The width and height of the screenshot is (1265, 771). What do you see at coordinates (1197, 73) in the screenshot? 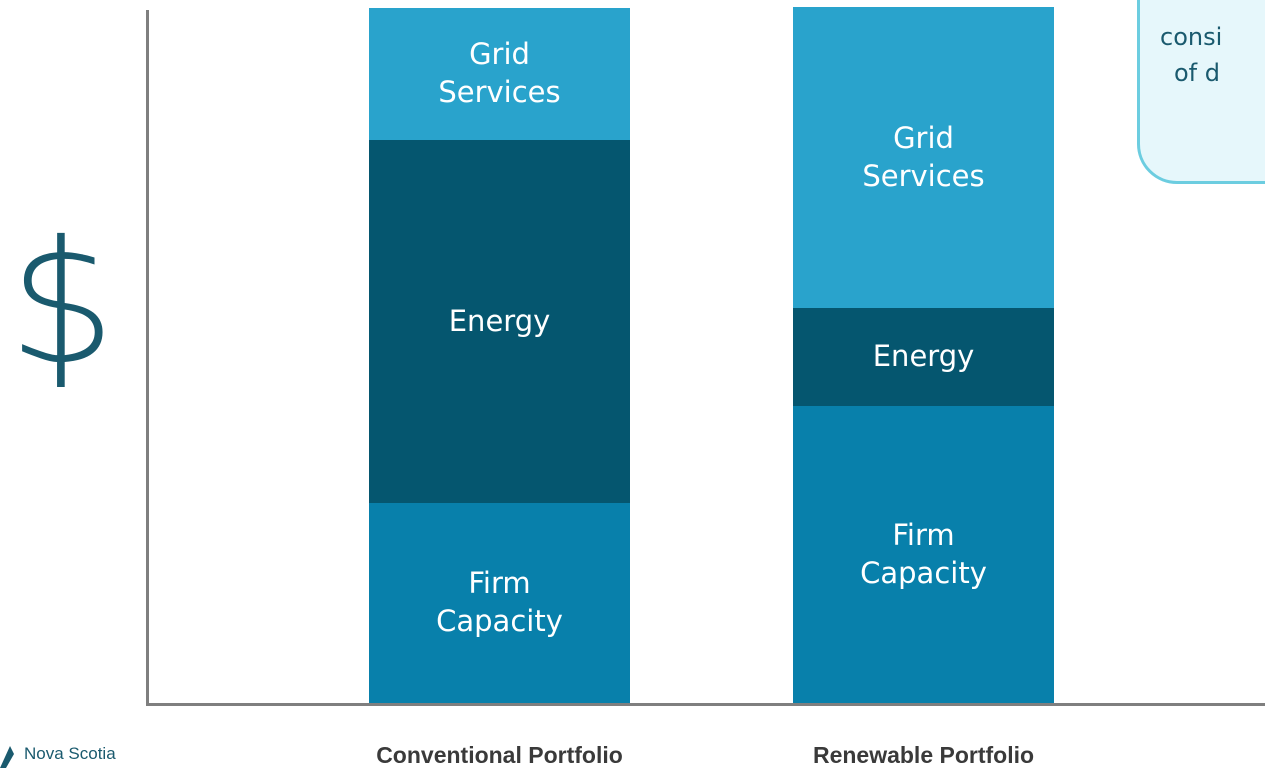
I see `callout-line: of d` at bounding box center [1197, 73].